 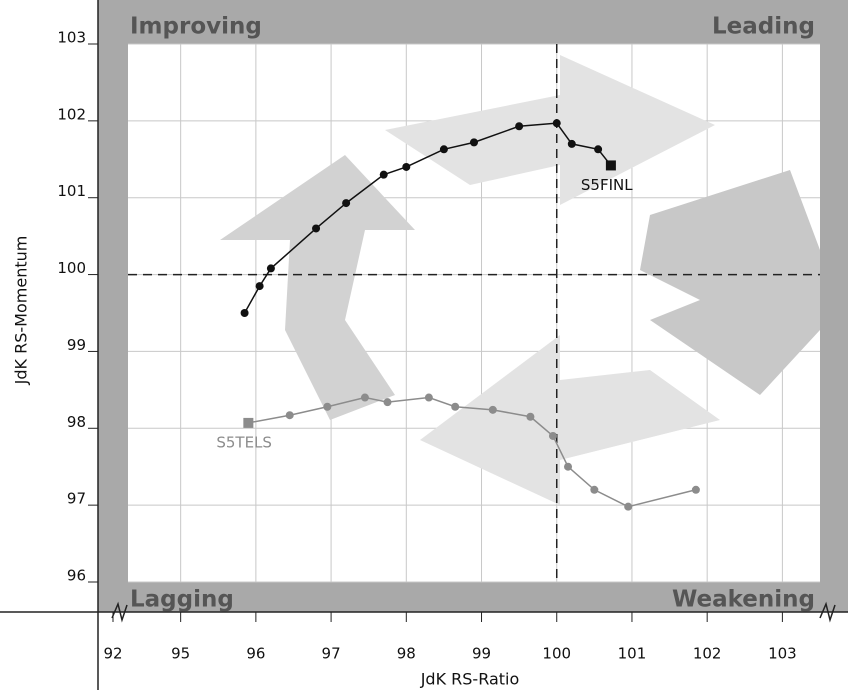 What do you see at coordinates (782, 654) in the screenshot?
I see `x-tick-label: 103` at bounding box center [782, 654].